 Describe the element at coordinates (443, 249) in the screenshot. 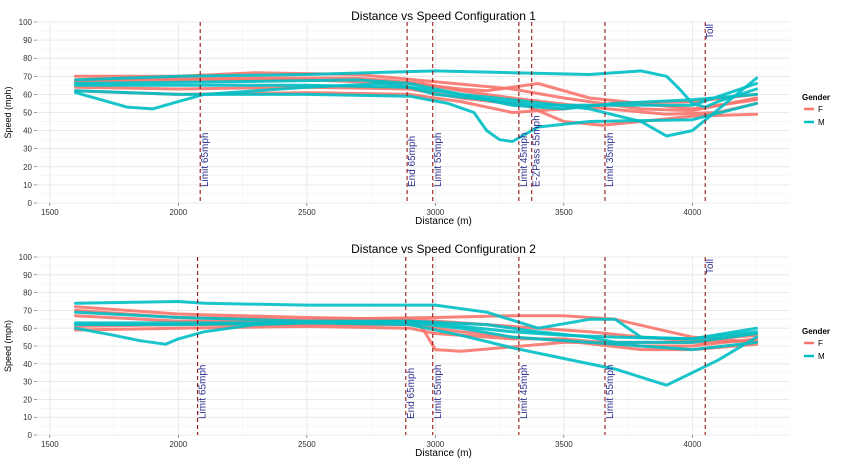

I see `chart-title: Distance vs Speed Configuration 2` at that location.